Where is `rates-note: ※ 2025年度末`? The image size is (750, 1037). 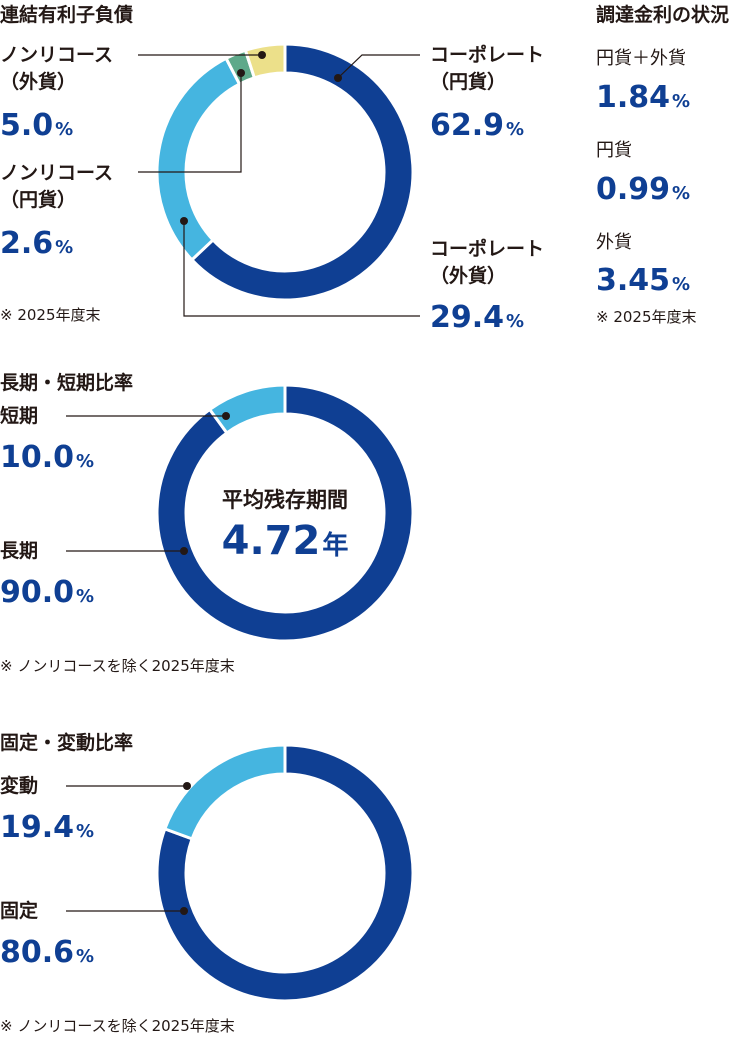
rates-note: ※ 2025年度末 is located at coordinates (646, 317).